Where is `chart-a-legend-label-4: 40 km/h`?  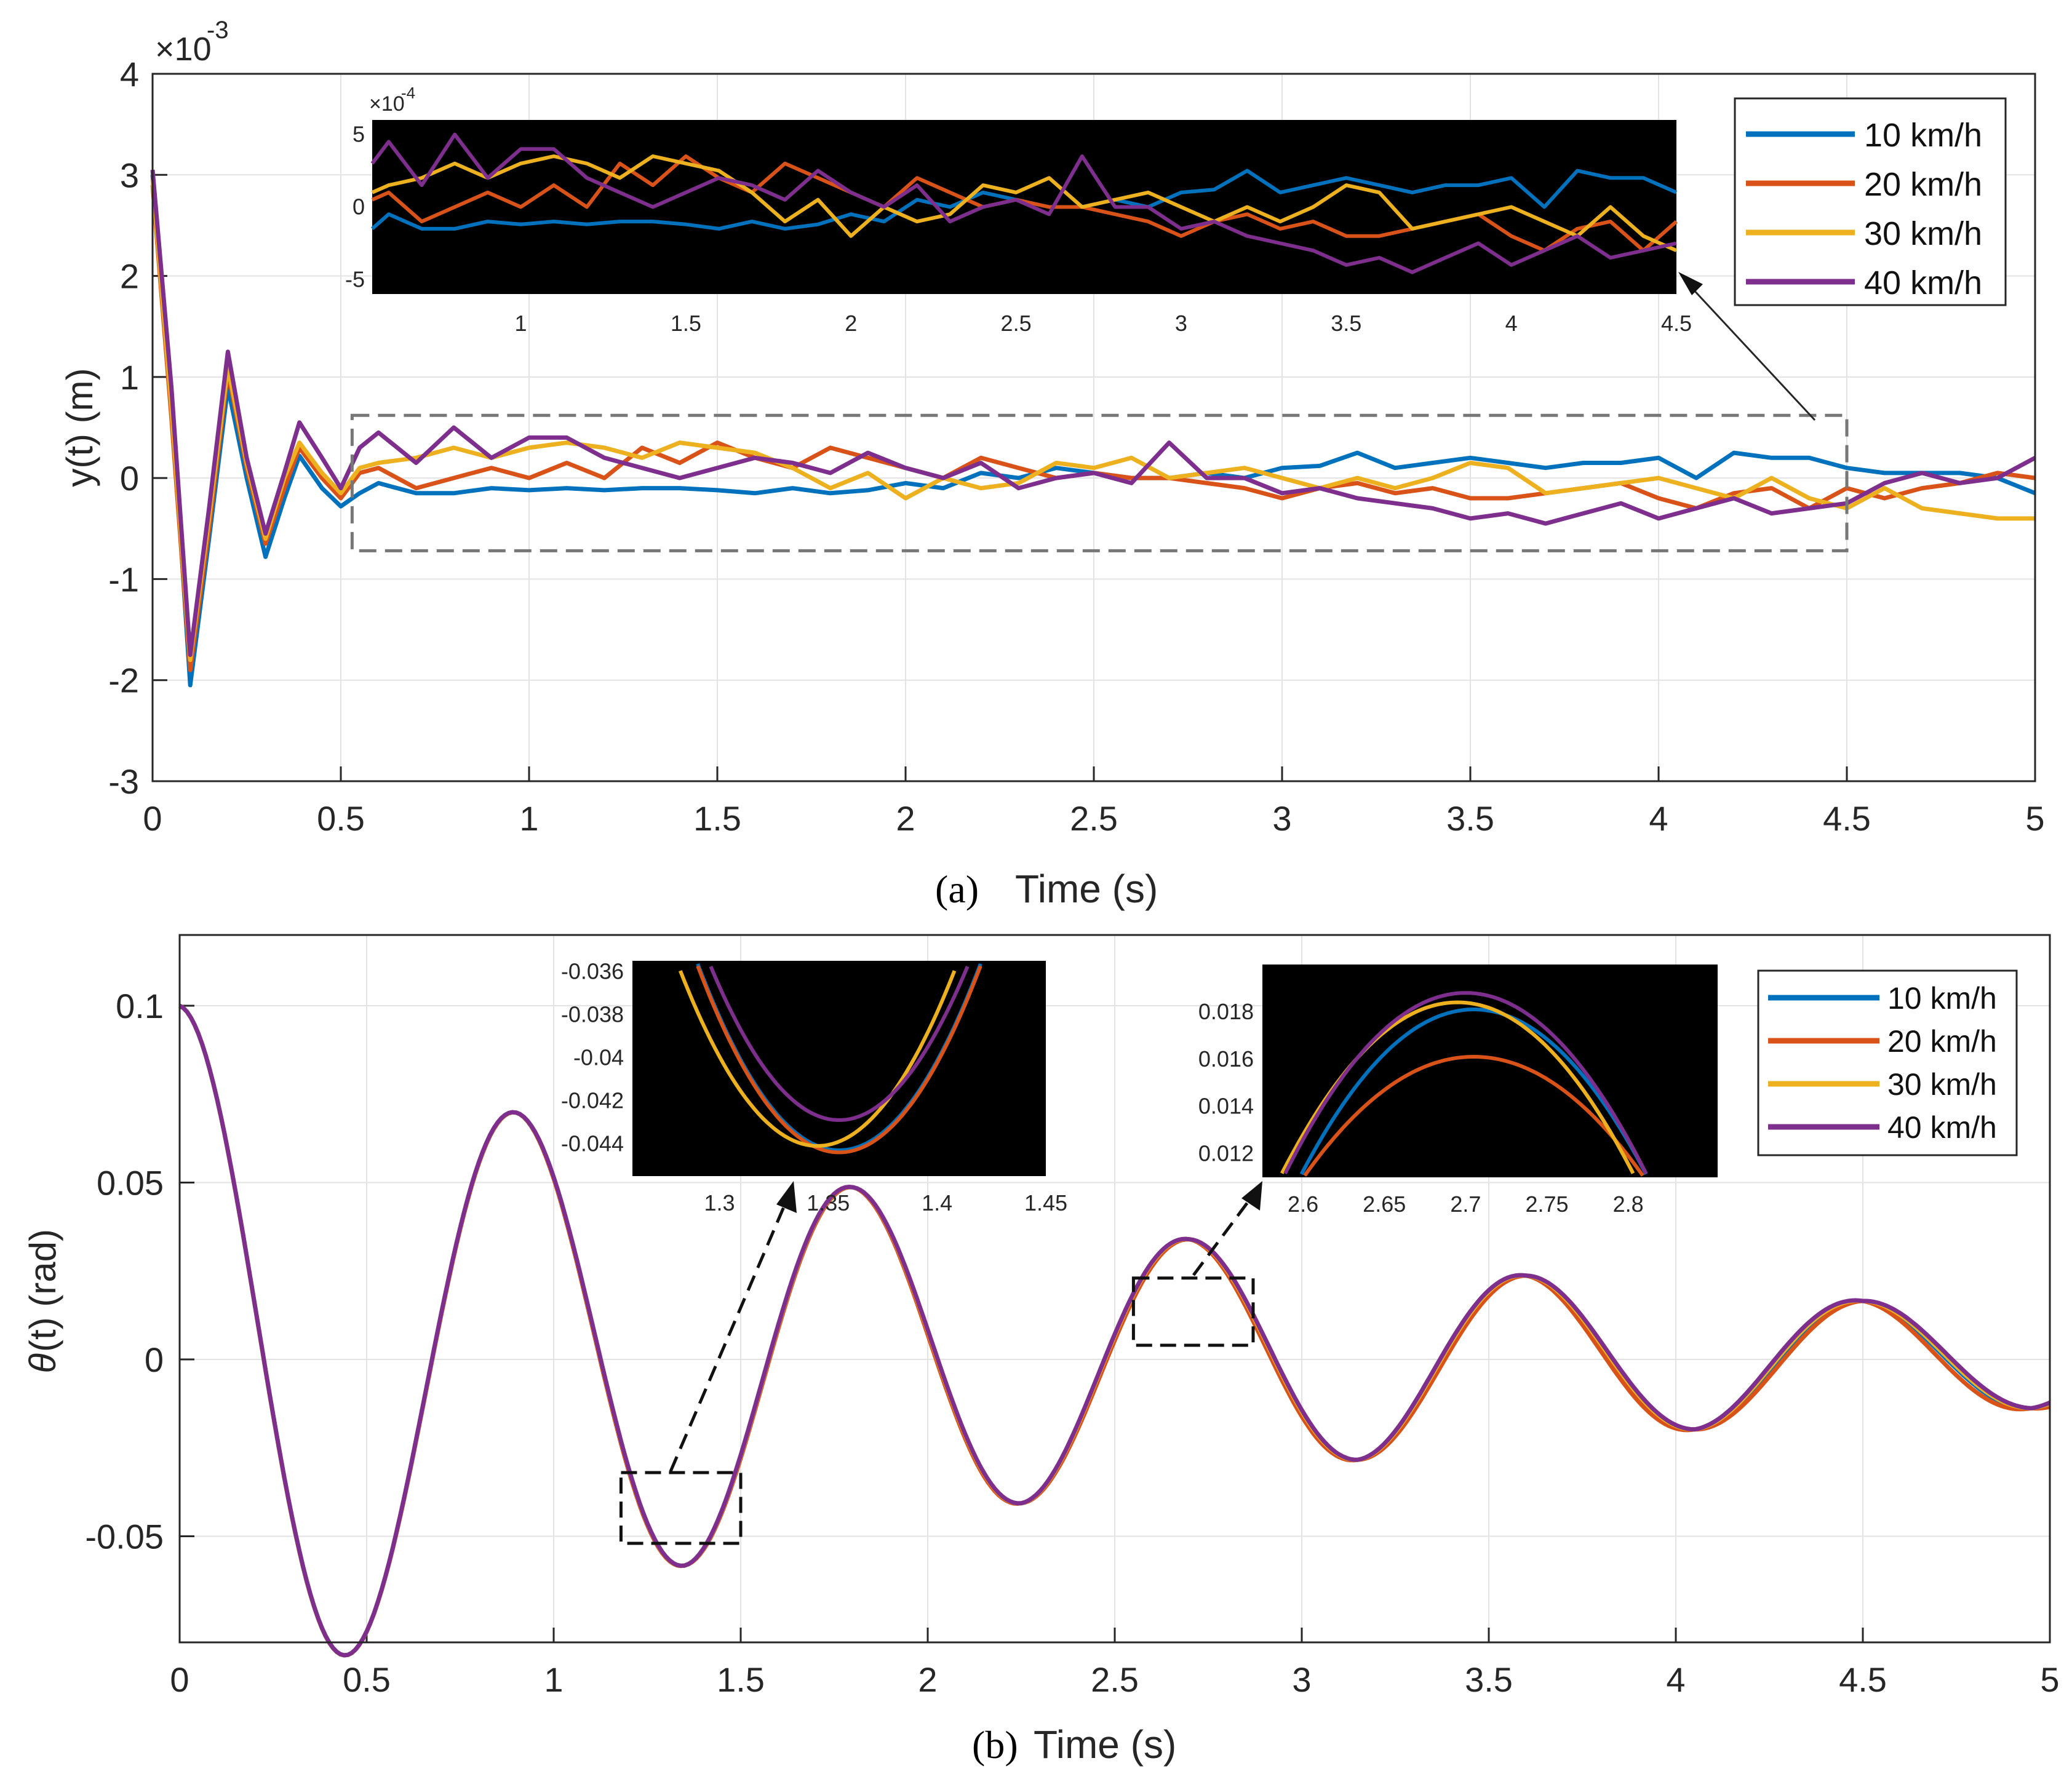
chart-a-legend-label-4: 40 km/h is located at coordinates (1923, 283).